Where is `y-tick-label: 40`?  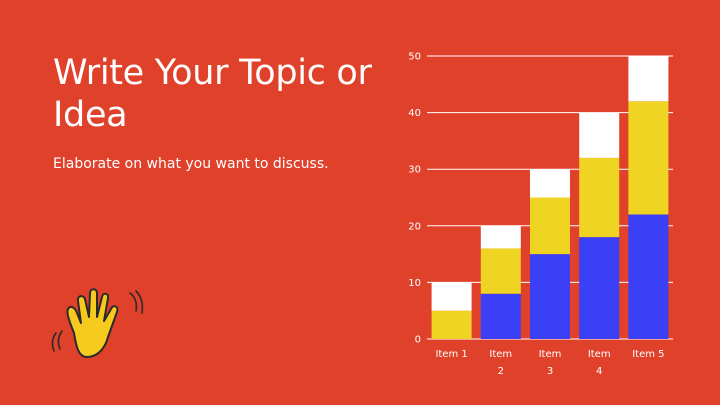 y-tick-label: 40 is located at coordinates (414, 113).